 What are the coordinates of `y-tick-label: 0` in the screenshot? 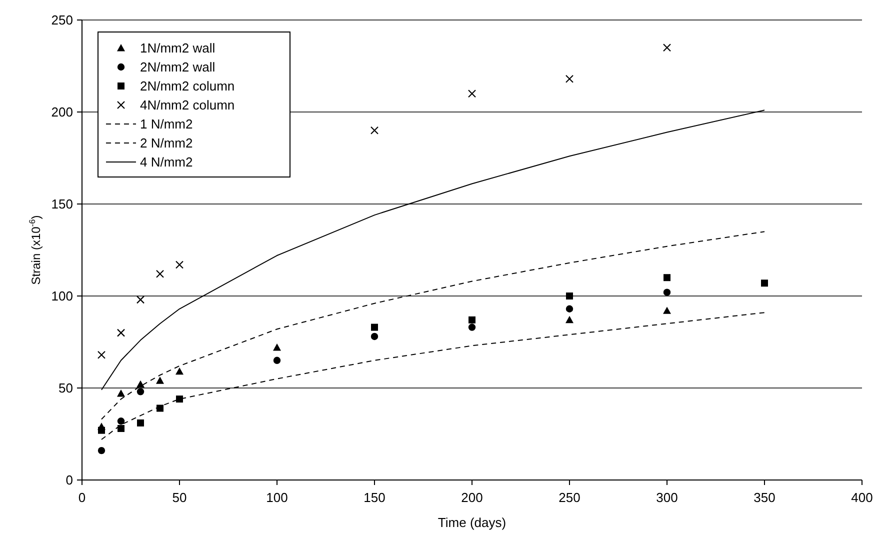 It's located at (69, 480).